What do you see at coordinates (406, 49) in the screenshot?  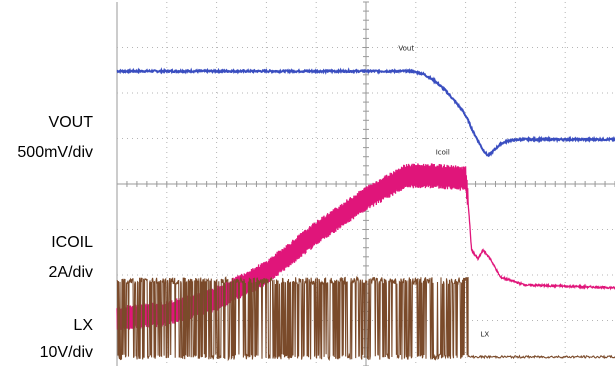 I see `vout-trace-marker: Vout` at bounding box center [406, 49].